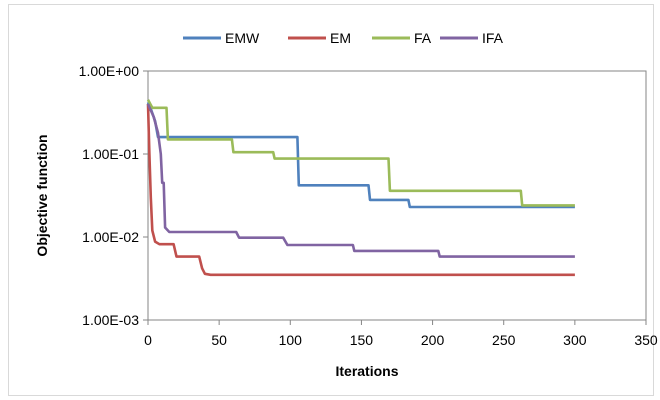  What do you see at coordinates (148, 340) in the screenshot?
I see `x-tick-label: 0` at bounding box center [148, 340].